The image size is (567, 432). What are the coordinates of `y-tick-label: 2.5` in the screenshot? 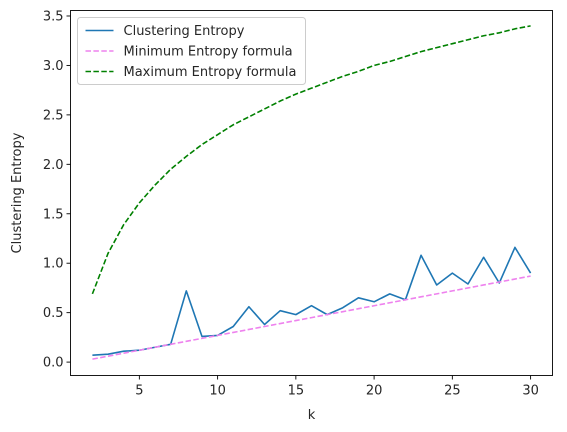 It's located at (53, 115).